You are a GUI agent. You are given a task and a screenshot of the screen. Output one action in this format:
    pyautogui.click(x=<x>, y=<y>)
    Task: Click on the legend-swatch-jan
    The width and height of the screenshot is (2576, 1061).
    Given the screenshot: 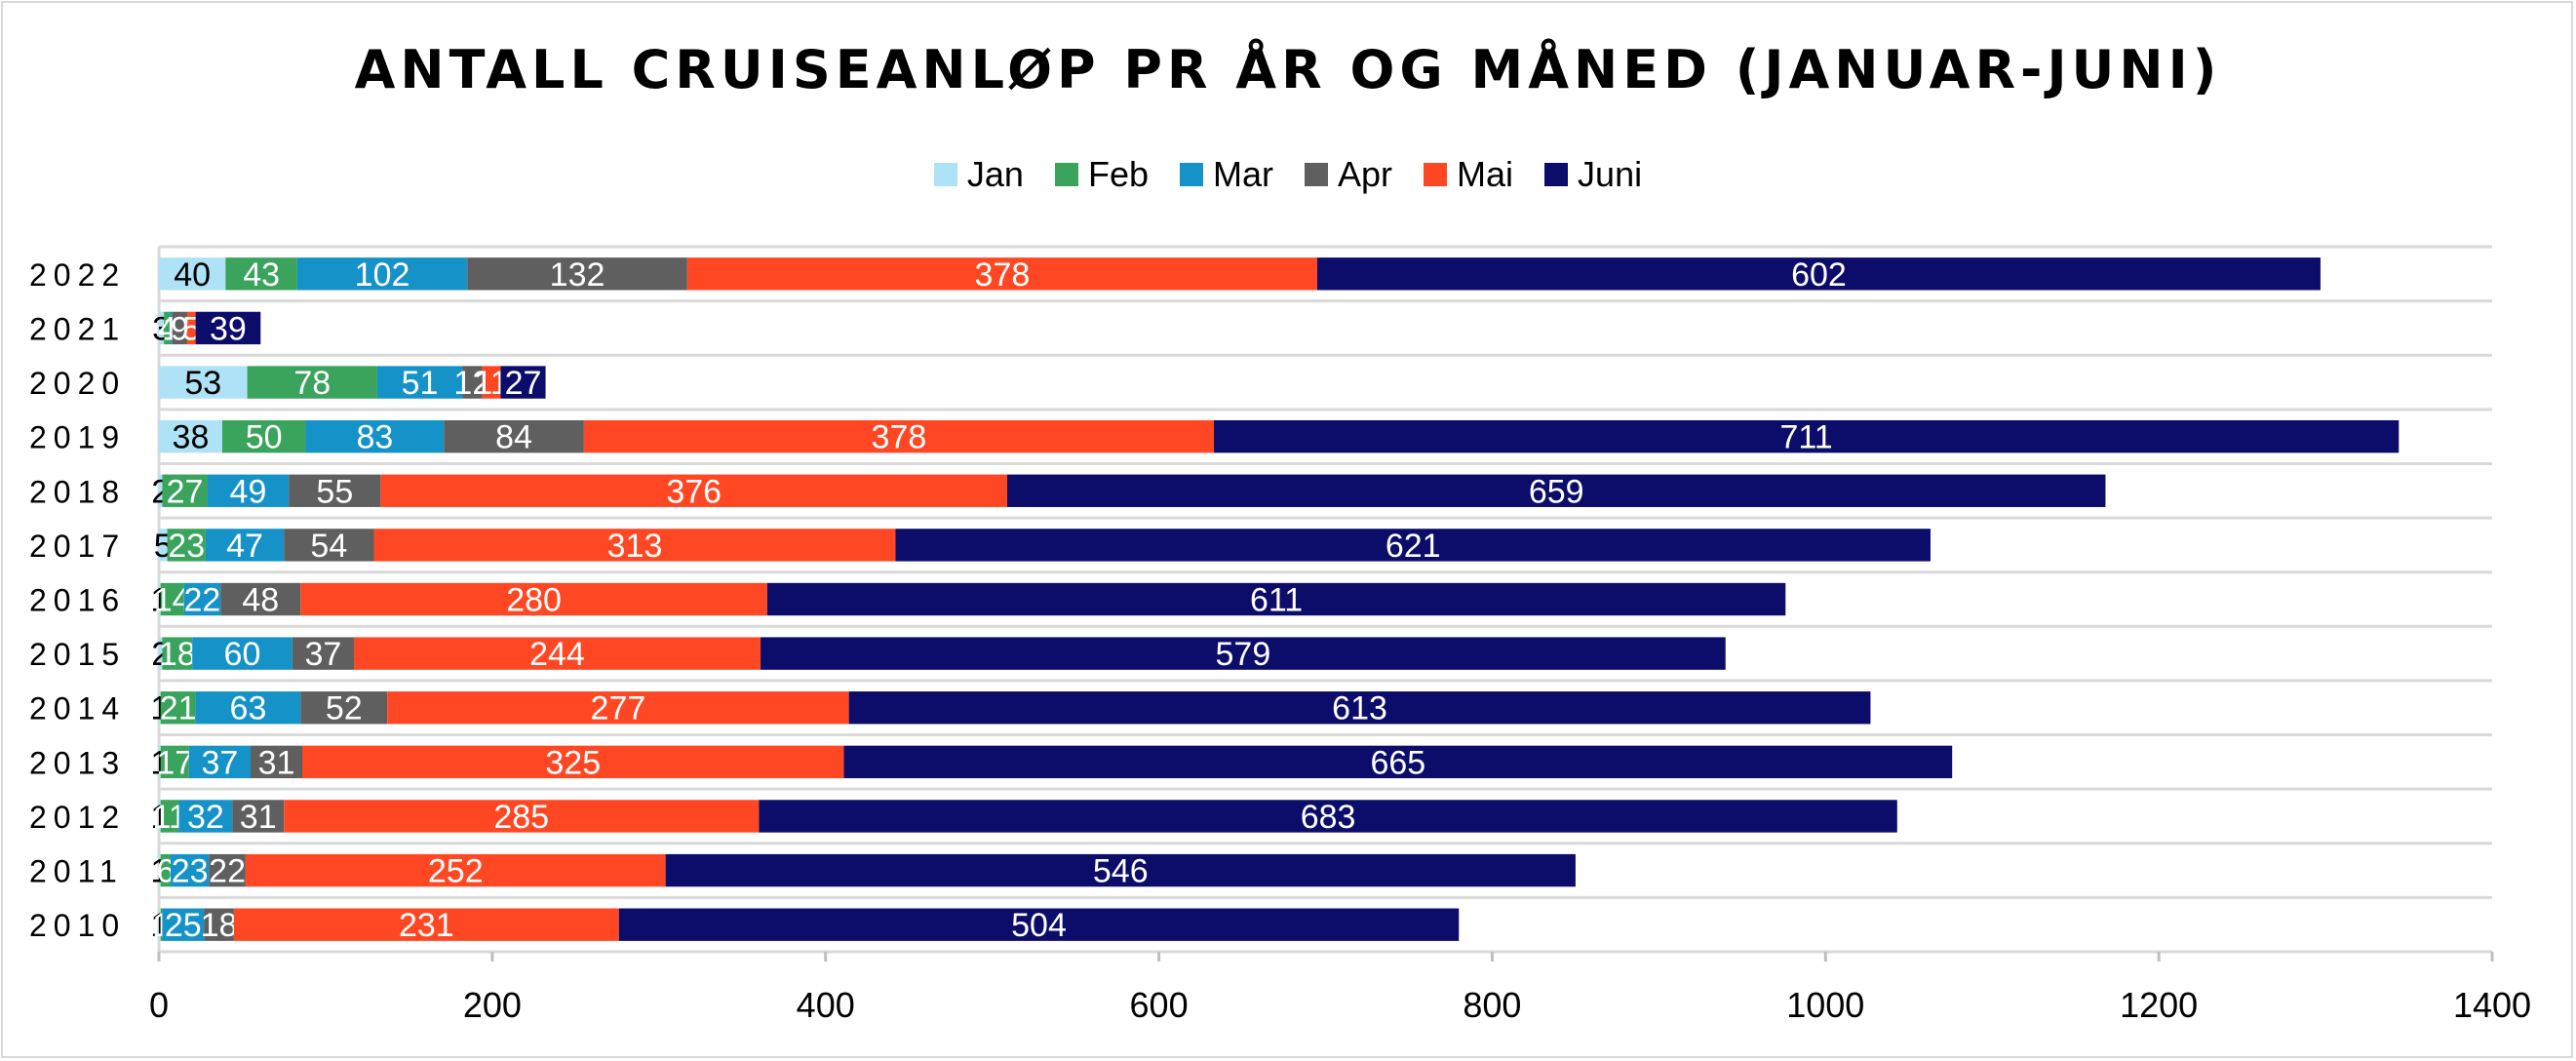 What is the action you would take?
    pyautogui.click(x=945, y=175)
    